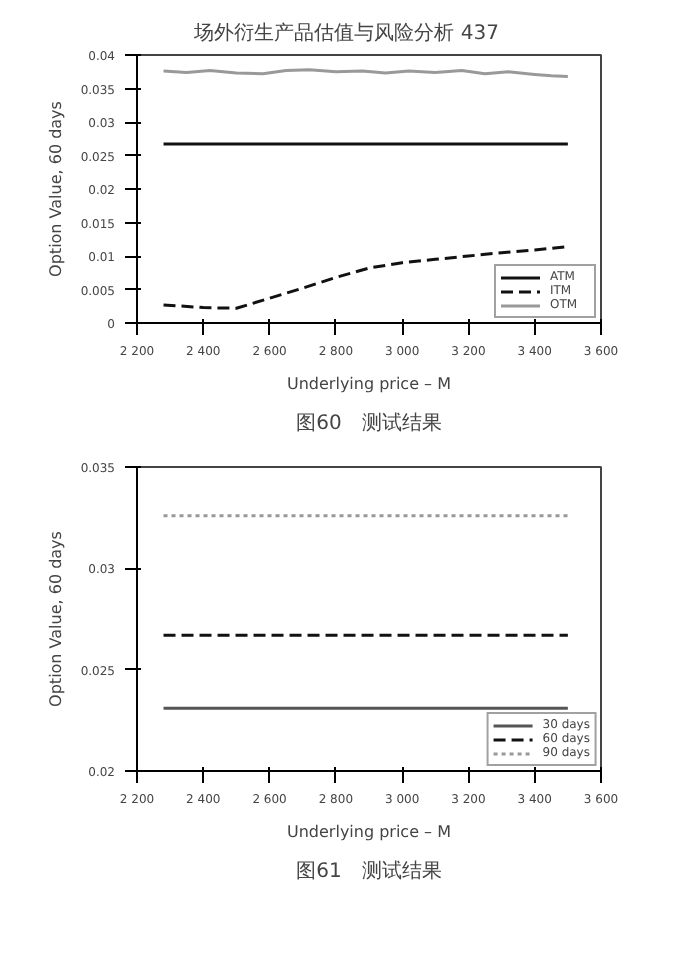 Image resolution: width=682 pixels, height=960 pixels. What do you see at coordinates (347, 34) in the screenshot?
I see `text: 场外衍生产品估值与风险分析 437` at bounding box center [347, 34].